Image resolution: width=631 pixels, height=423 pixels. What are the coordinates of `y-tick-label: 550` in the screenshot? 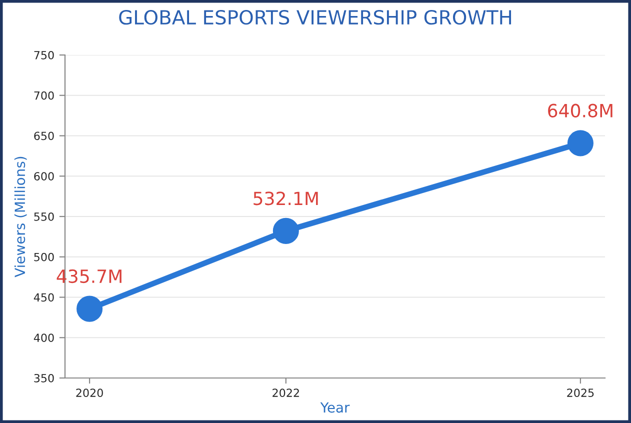 It's located at (44, 216).